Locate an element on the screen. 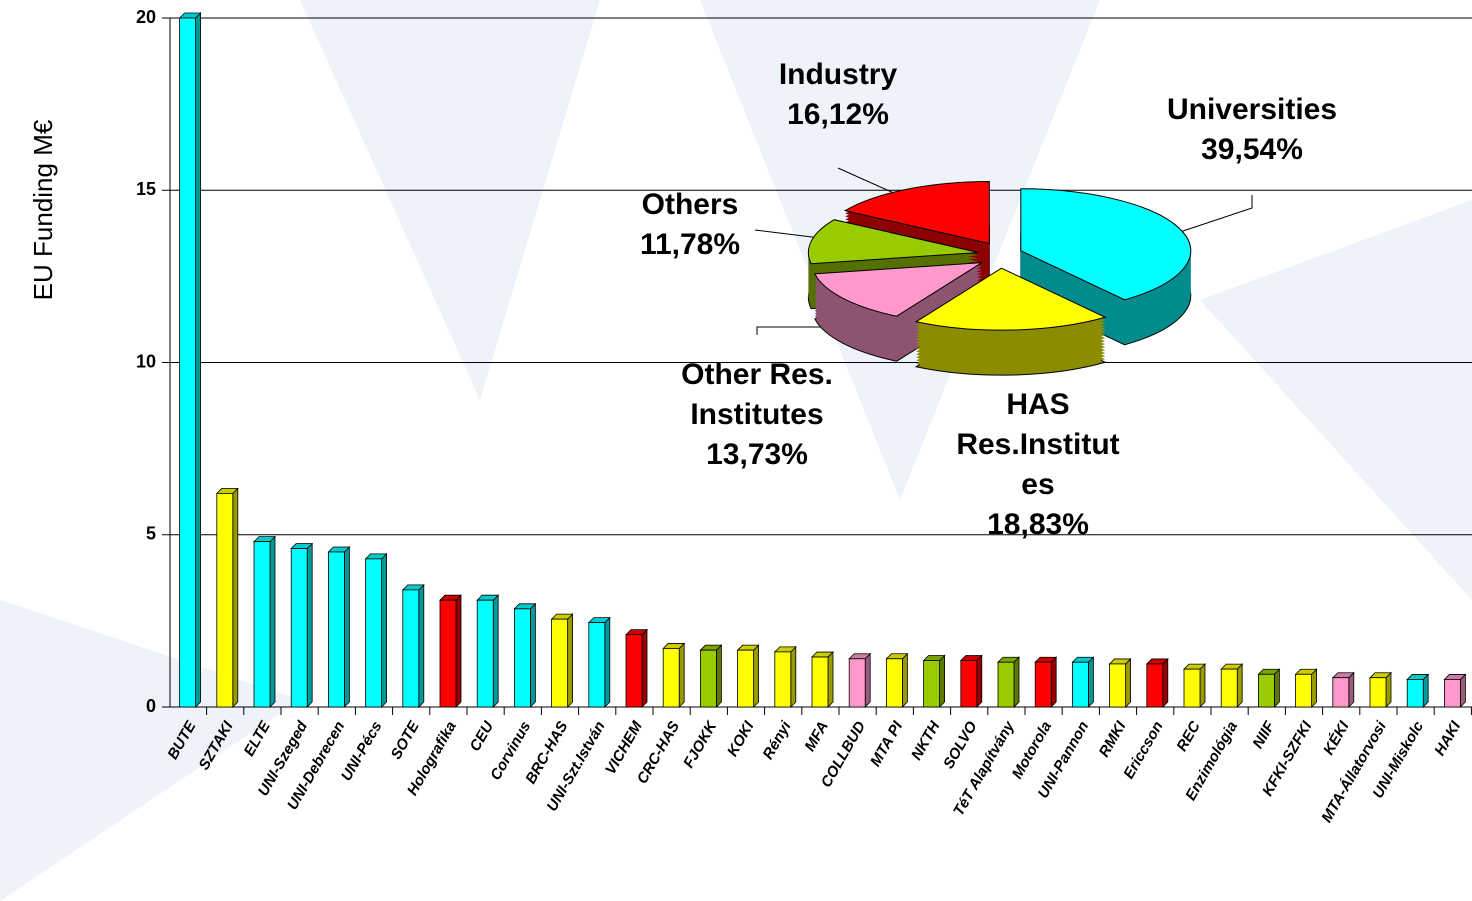 The width and height of the screenshot is (1472, 901). x-tick-label: MFA is located at coordinates (816, 736).